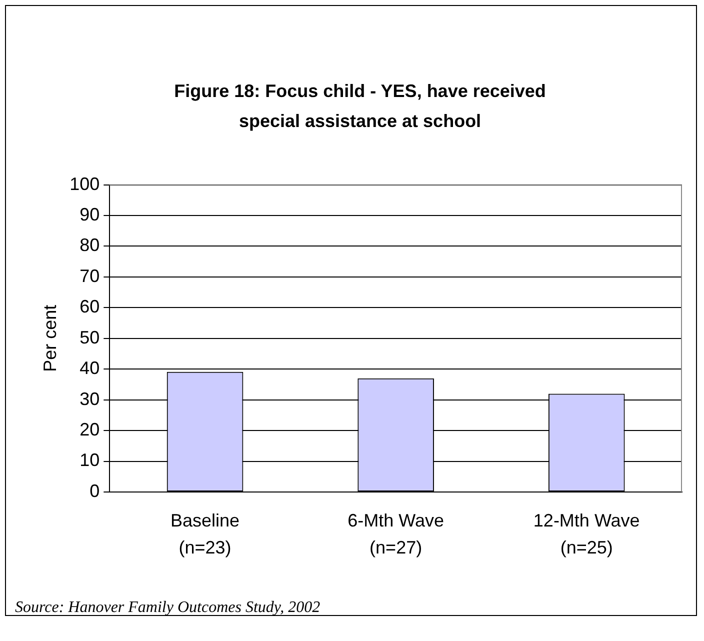 This screenshot has width=704, height=641. What do you see at coordinates (90, 214) in the screenshot?
I see `y-tick-label: 90` at bounding box center [90, 214].